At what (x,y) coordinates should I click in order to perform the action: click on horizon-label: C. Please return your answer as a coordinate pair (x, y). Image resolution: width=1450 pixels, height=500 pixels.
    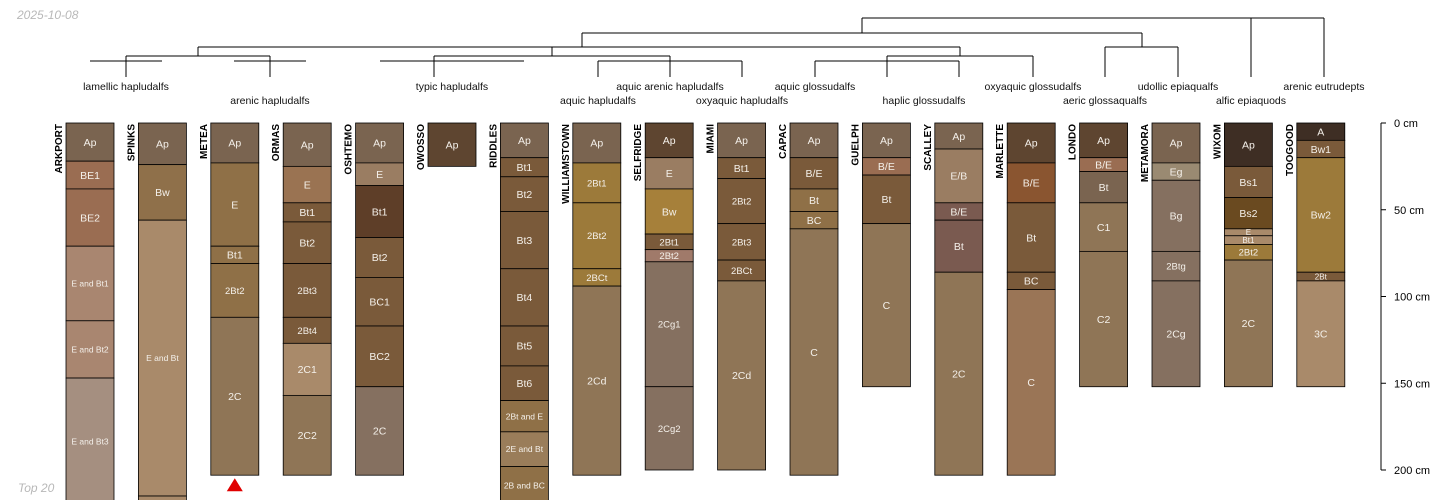
    Looking at the image, I should click on (1031, 383).